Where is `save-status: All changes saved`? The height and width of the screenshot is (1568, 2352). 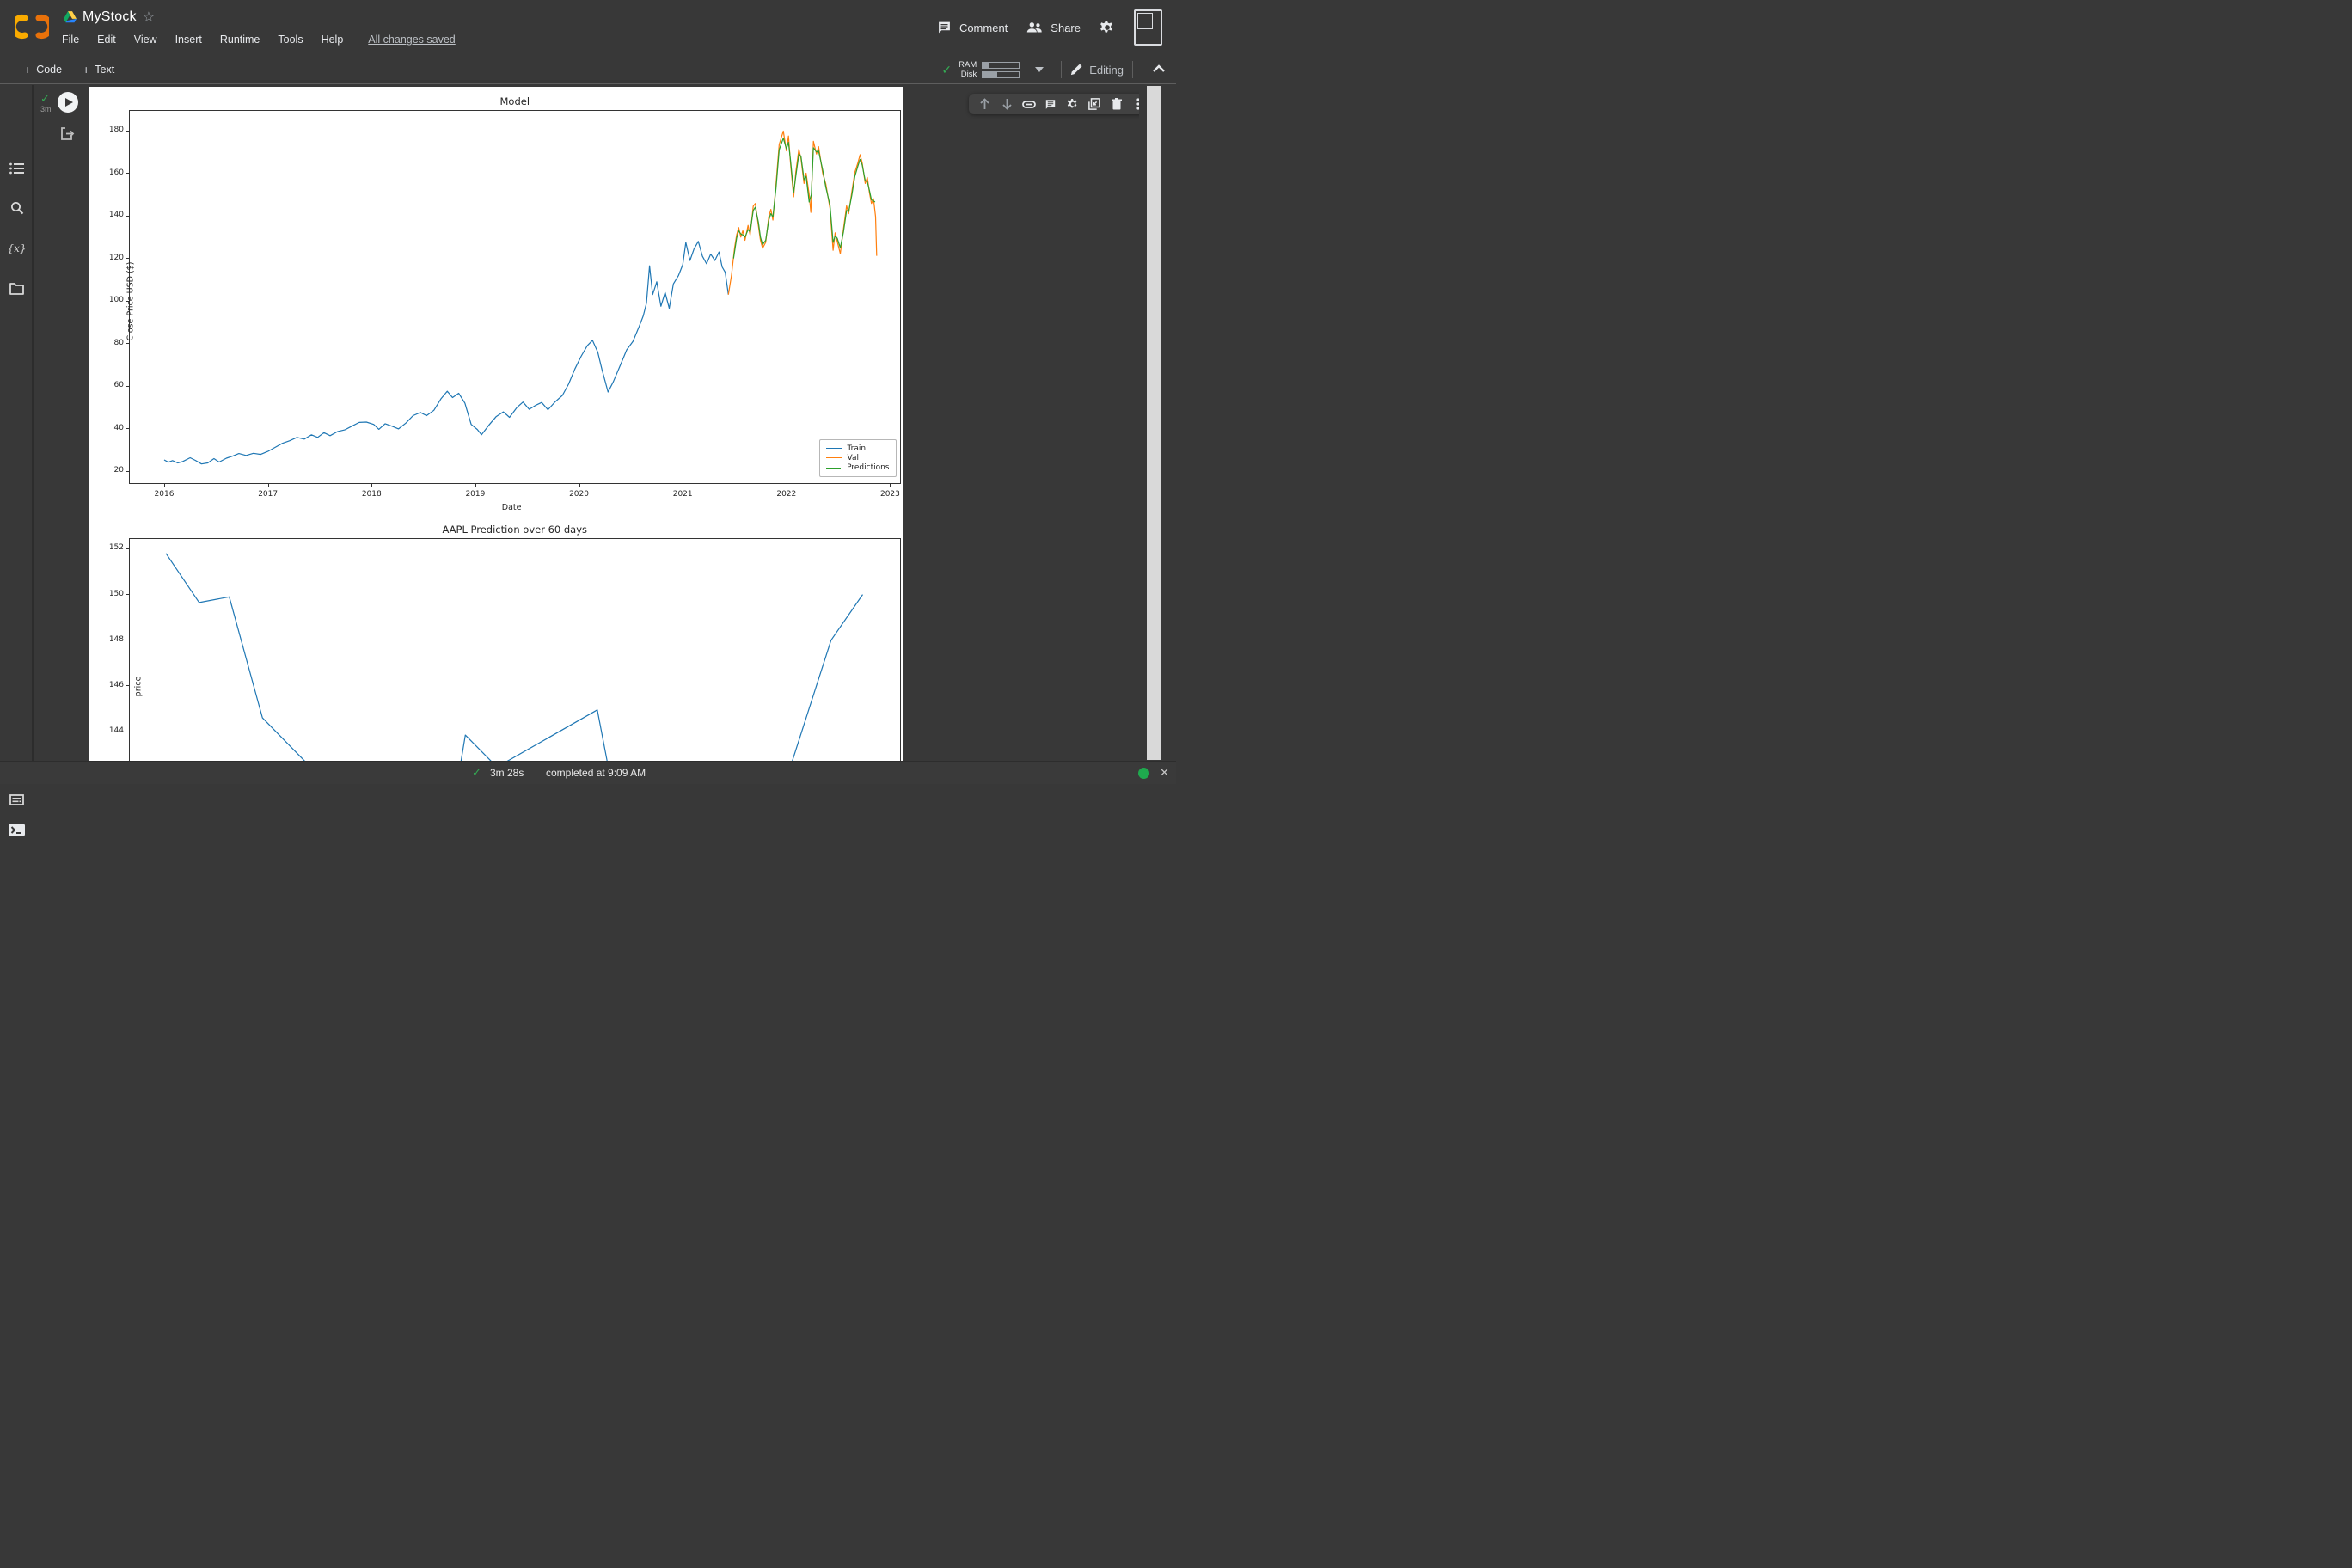 save-status: All changes saved is located at coordinates (412, 40).